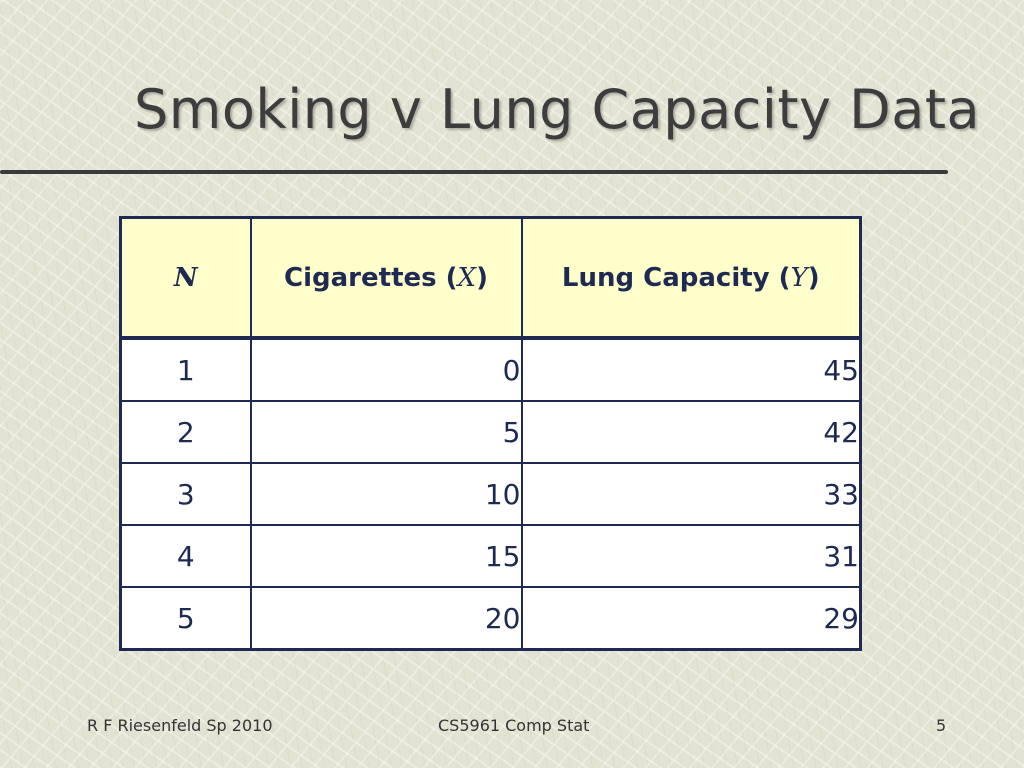 The image size is (1024, 768). What do you see at coordinates (386, 619) in the screenshot?
I see `cell-cigarettes: 20` at bounding box center [386, 619].